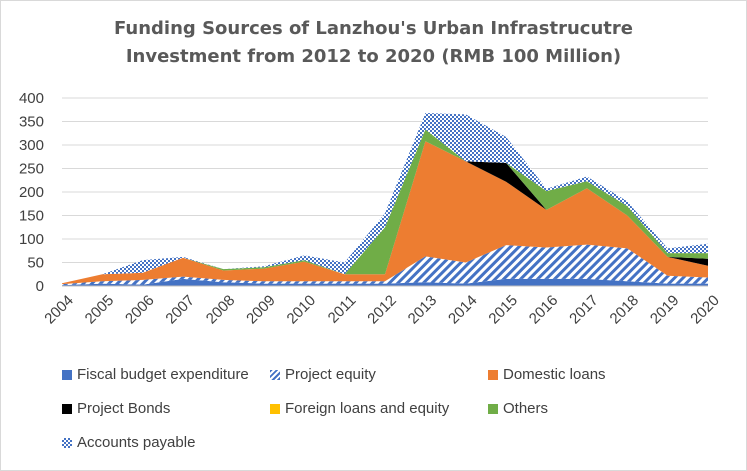 The width and height of the screenshot is (747, 471). Describe the element at coordinates (625, 310) in the screenshot. I see `x-tick-label: 2018` at that location.